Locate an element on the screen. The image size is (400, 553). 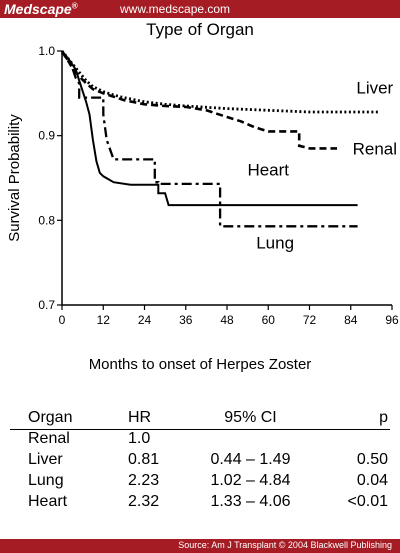
y-tick-label: 0.7 is located at coordinates (46, 305).